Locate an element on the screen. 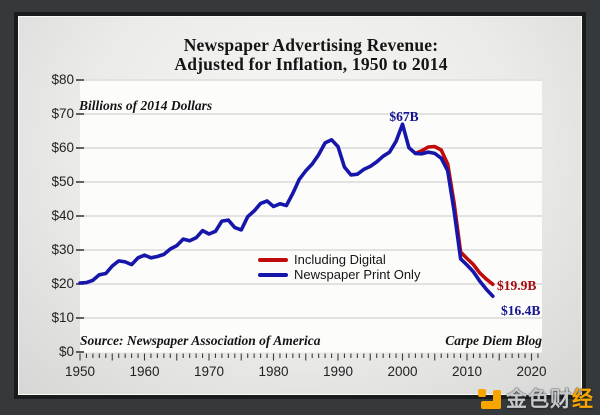 Image resolution: width=600 pixels, height=415 pixels. annotation-red-end-value: $19.9B is located at coordinates (517, 285).